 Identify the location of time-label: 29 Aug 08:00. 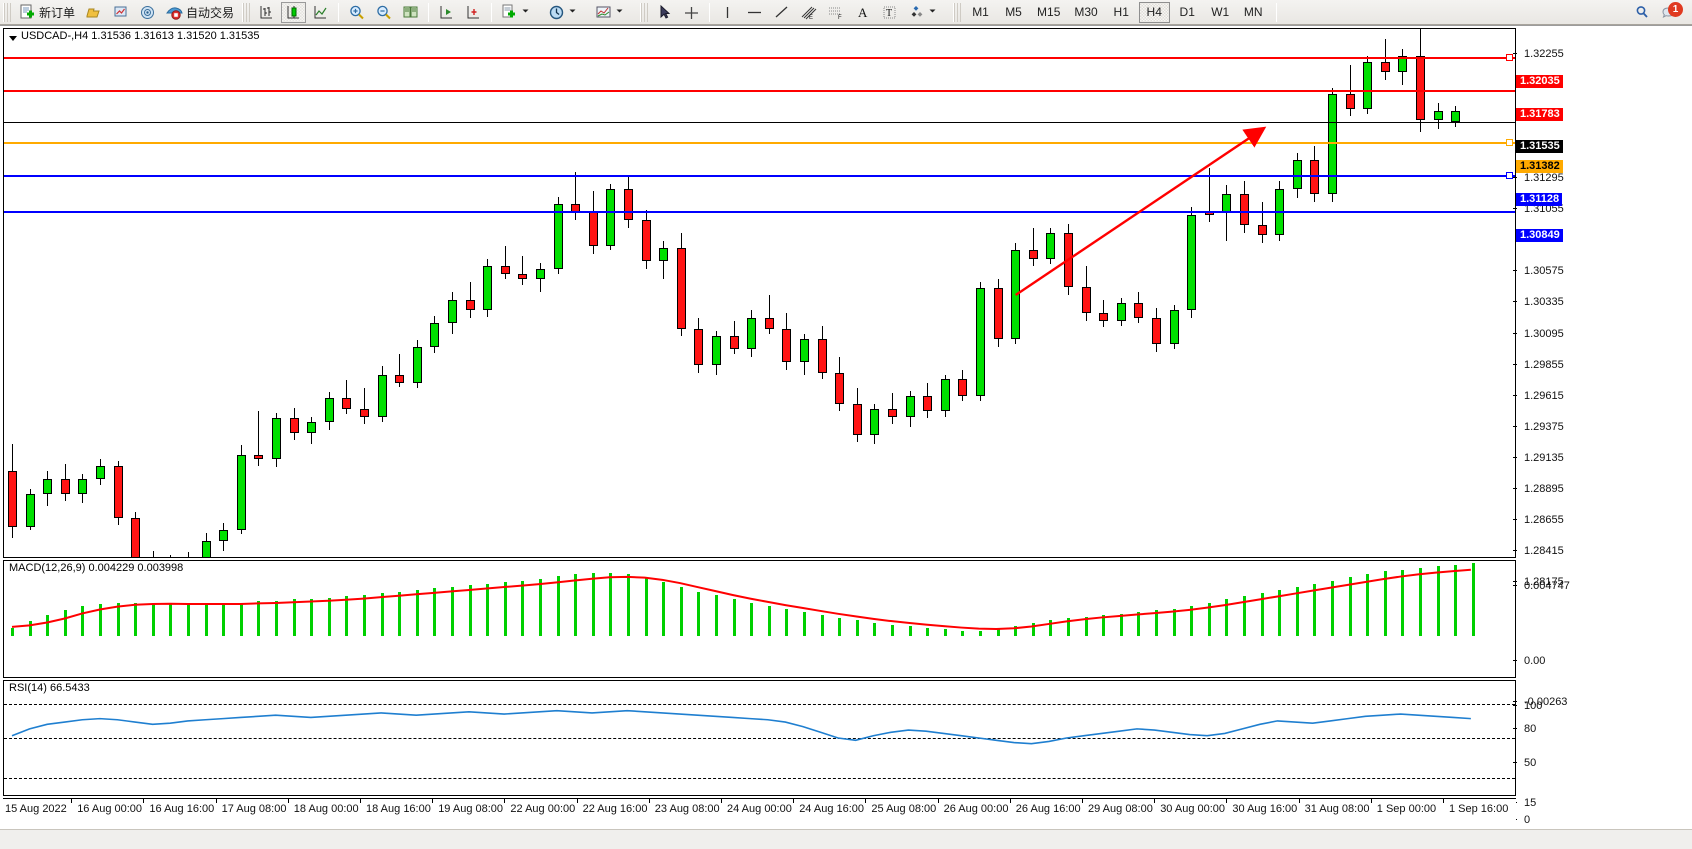
(1117, 807).